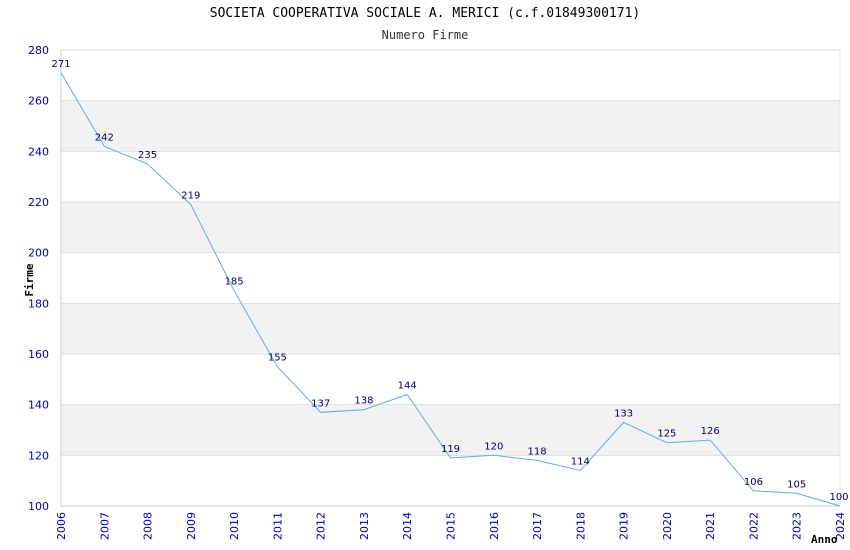 The height and width of the screenshot is (550, 850). Describe the element at coordinates (38, 303) in the screenshot. I see `y-tick-label: 180` at that location.